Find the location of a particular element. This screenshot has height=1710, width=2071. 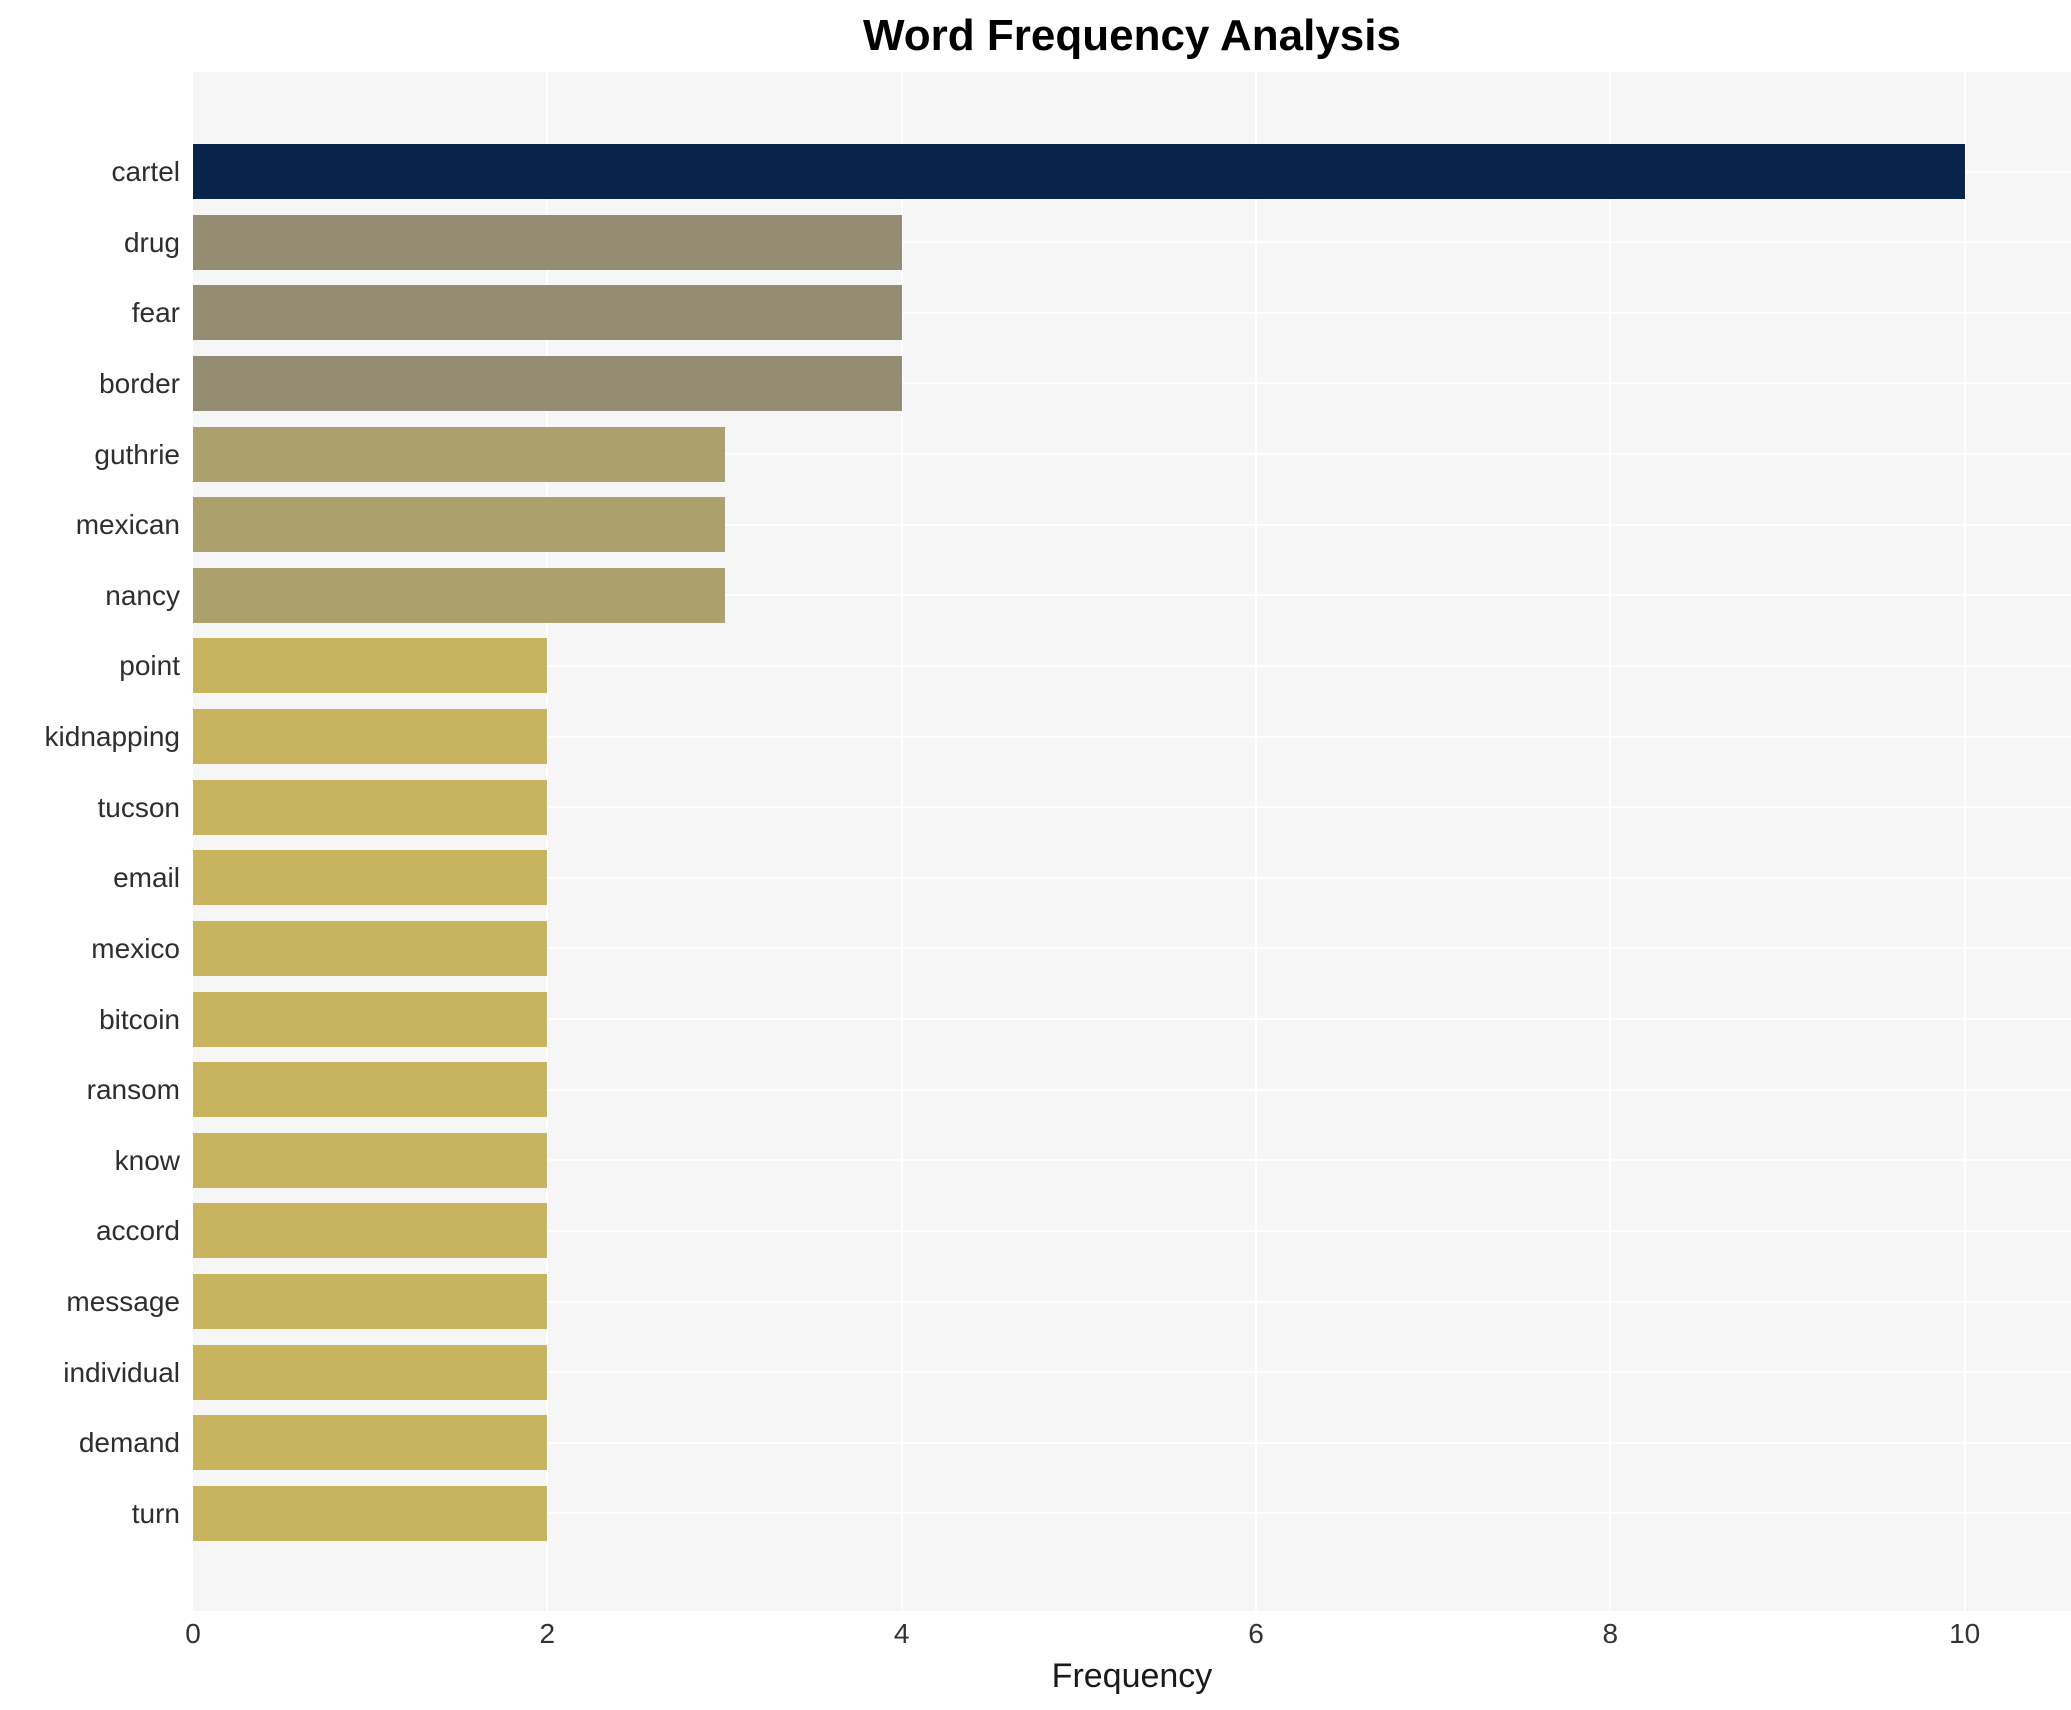

bar-row-turn is located at coordinates (1132, 1513).